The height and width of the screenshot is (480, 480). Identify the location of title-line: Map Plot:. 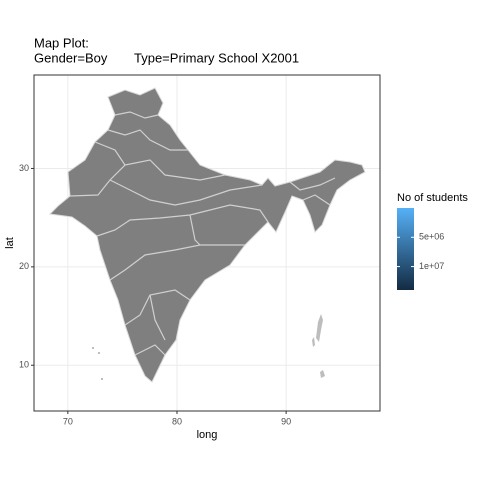
(61, 42).